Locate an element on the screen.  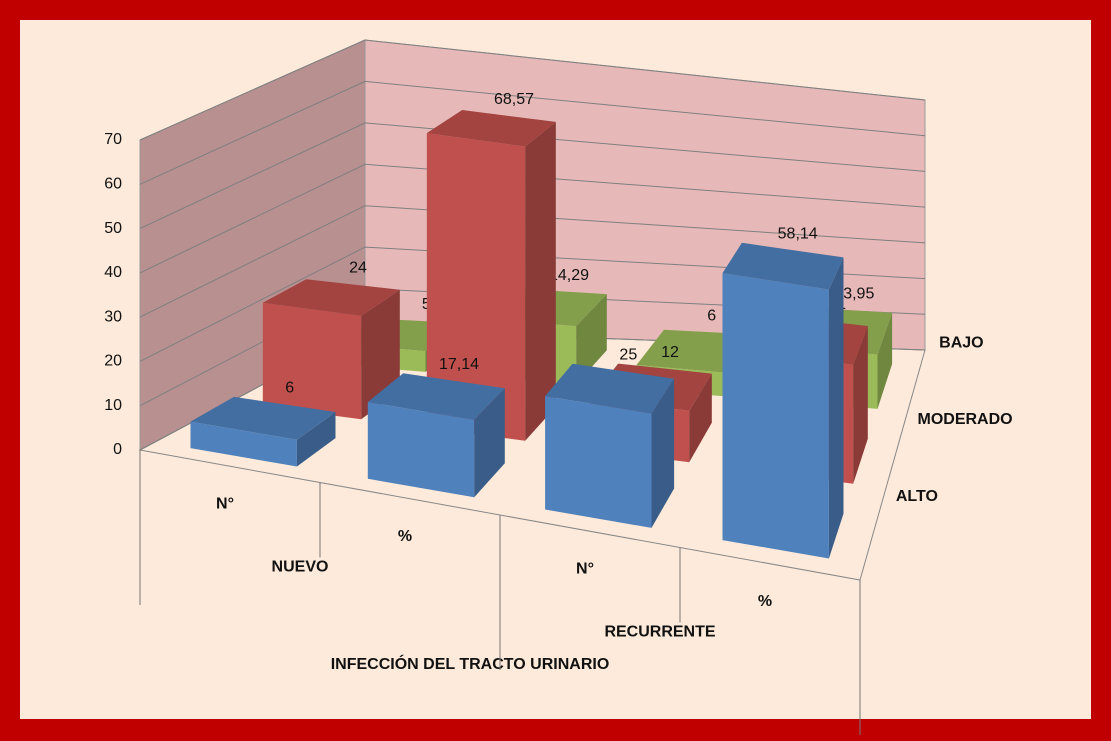
value-label: 13,95 is located at coordinates (854, 293).